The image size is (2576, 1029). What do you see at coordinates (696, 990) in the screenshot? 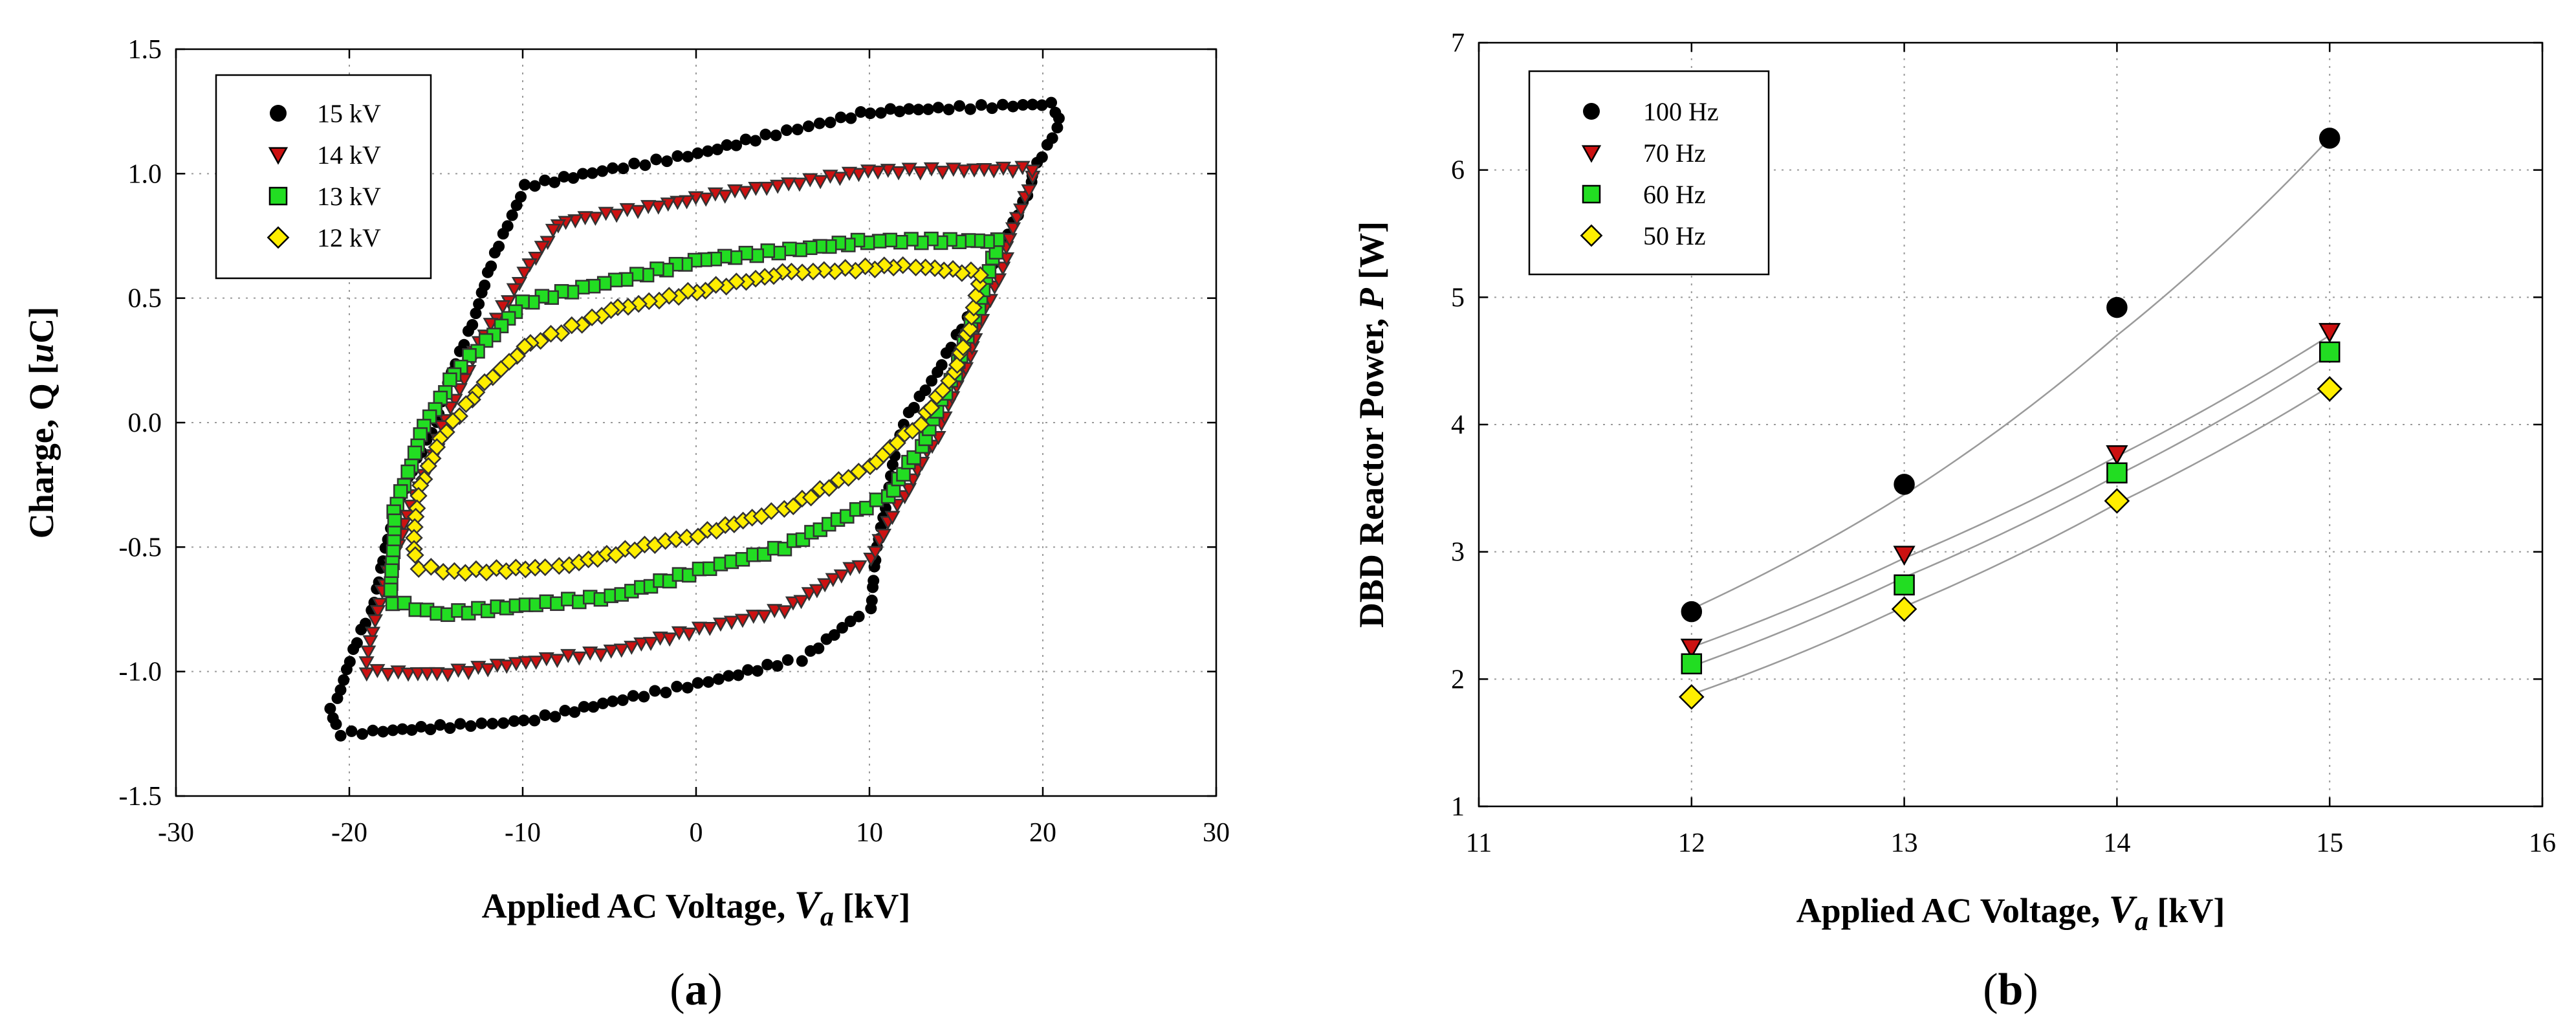
I see `panel-label-a: (a)` at bounding box center [696, 990].